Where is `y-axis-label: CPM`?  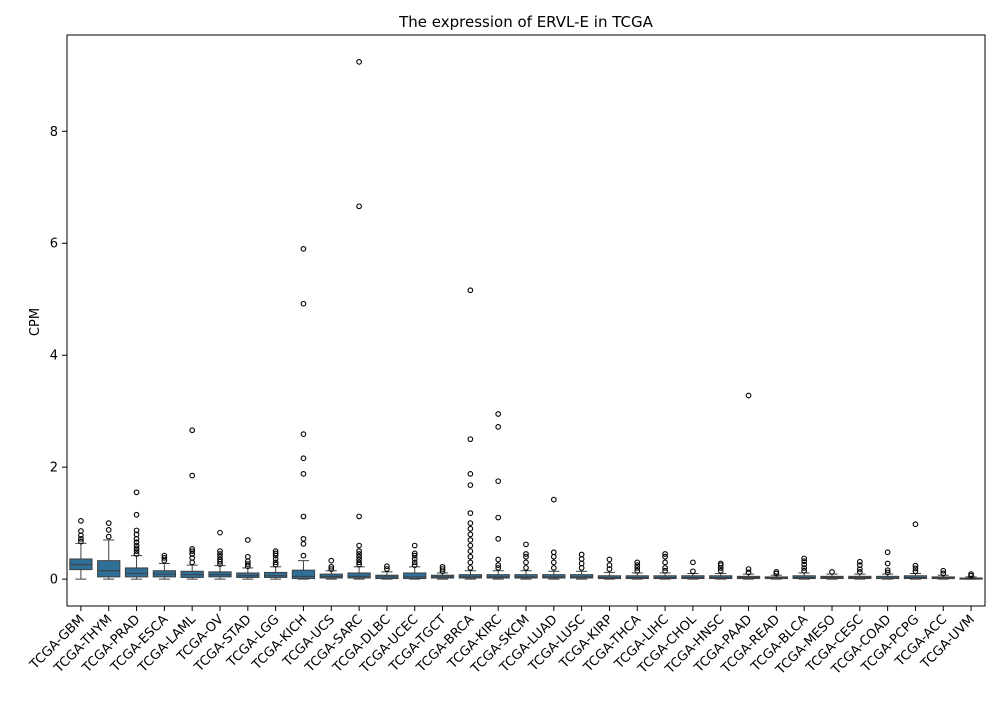
y-axis-label: CPM is located at coordinates (35, 322).